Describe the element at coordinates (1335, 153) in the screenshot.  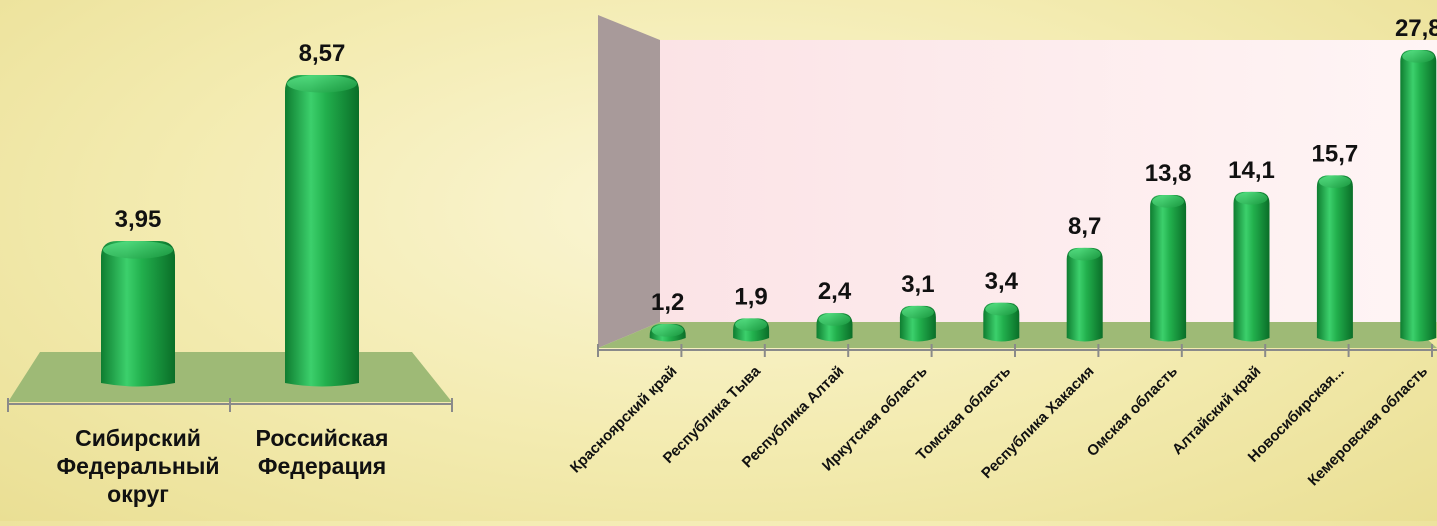
I see `data-label: 15,7` at that location.